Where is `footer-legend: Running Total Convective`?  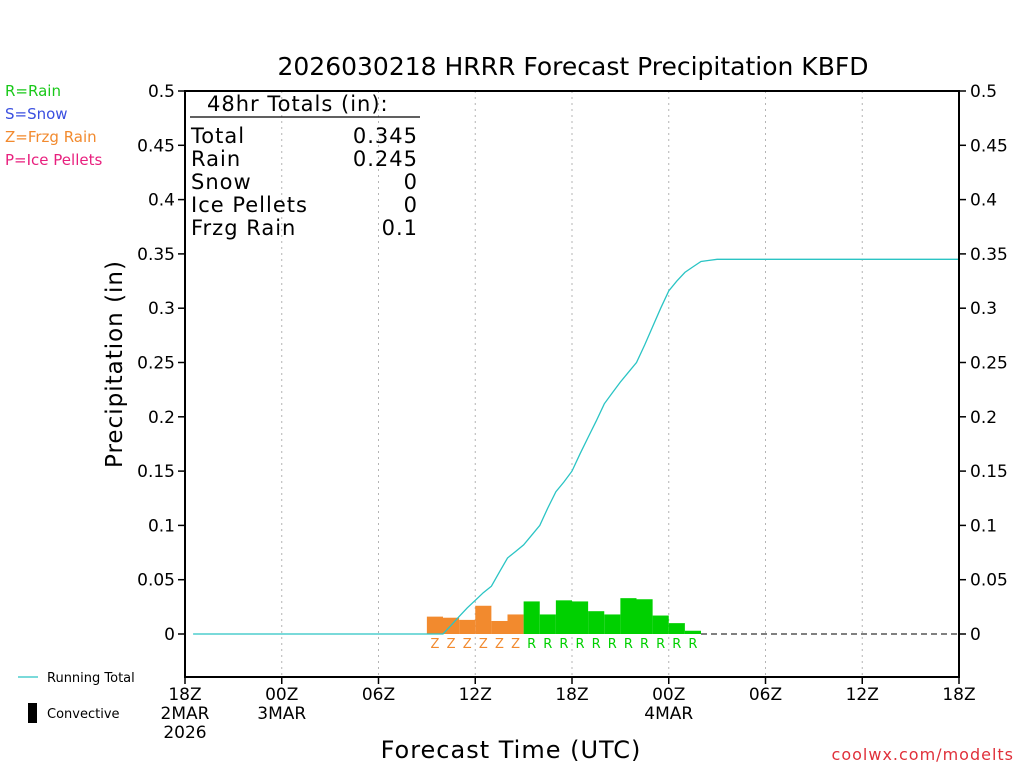
footer-legend: Running Total Convective is located at coordinates (76, 697).